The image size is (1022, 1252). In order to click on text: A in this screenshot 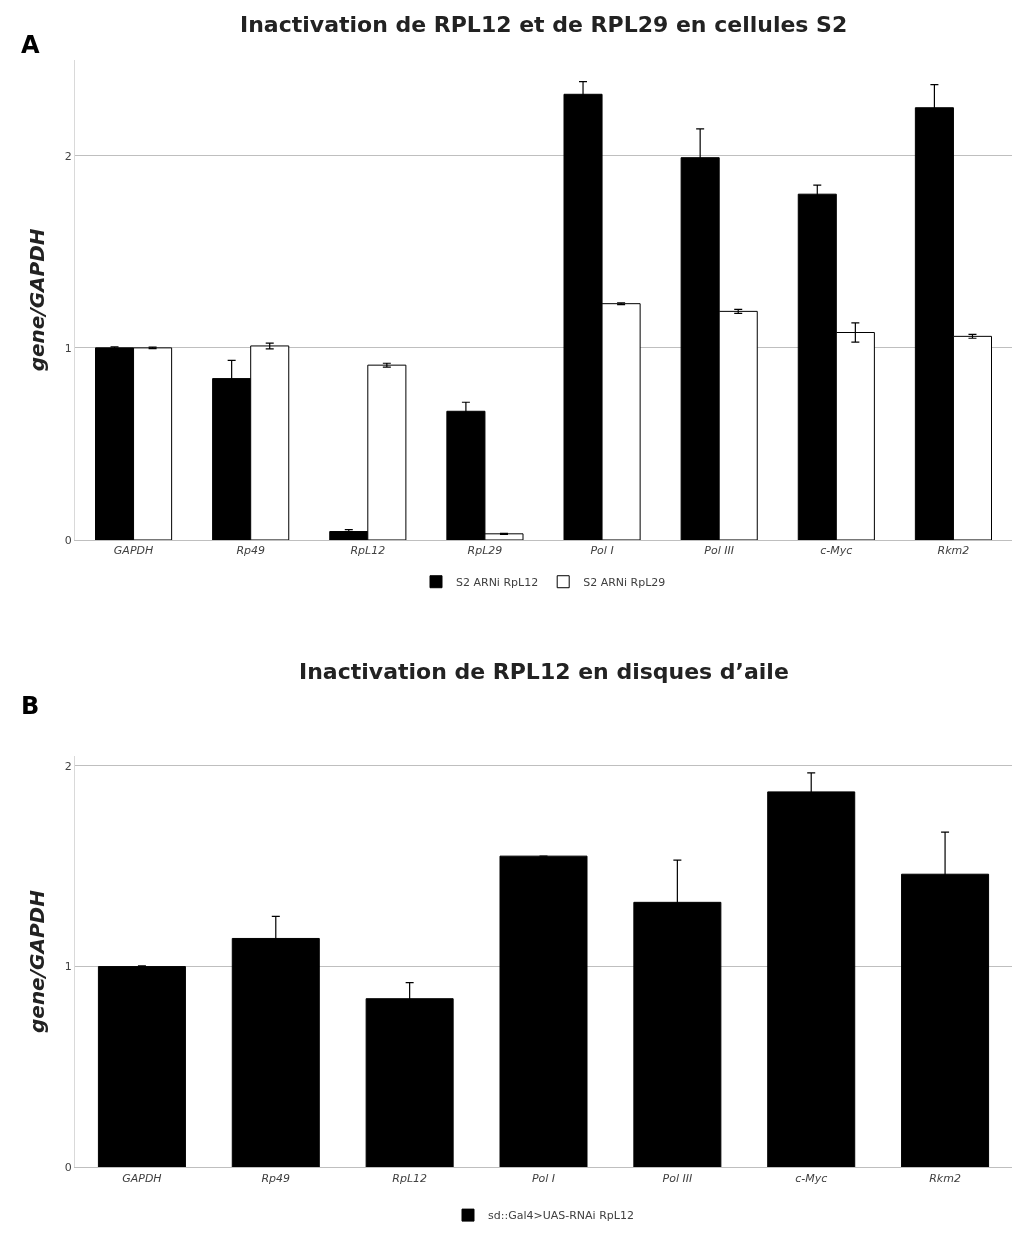, I will do `click(30, 45)`.